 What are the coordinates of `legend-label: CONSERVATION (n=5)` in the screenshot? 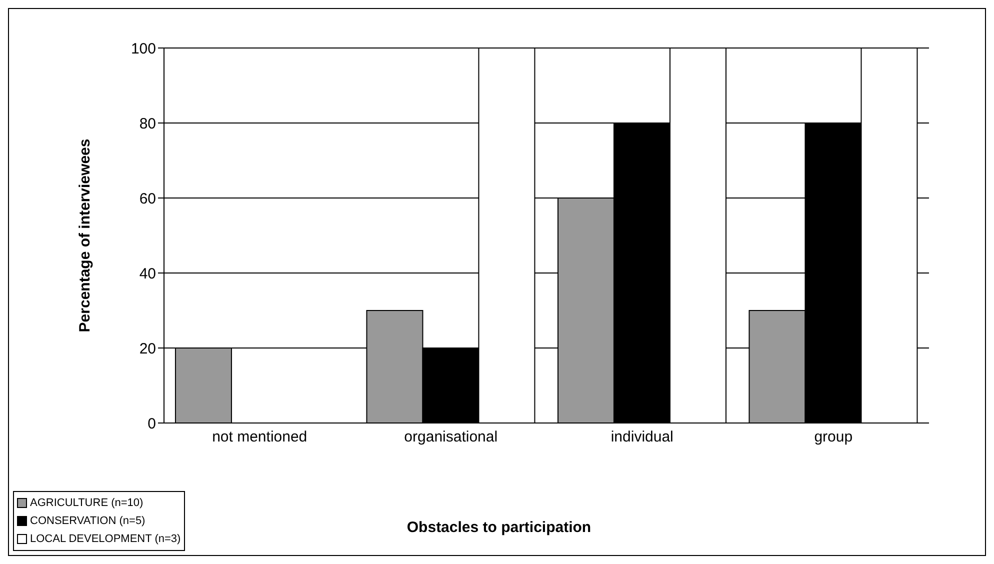 It's located at (88, 521).